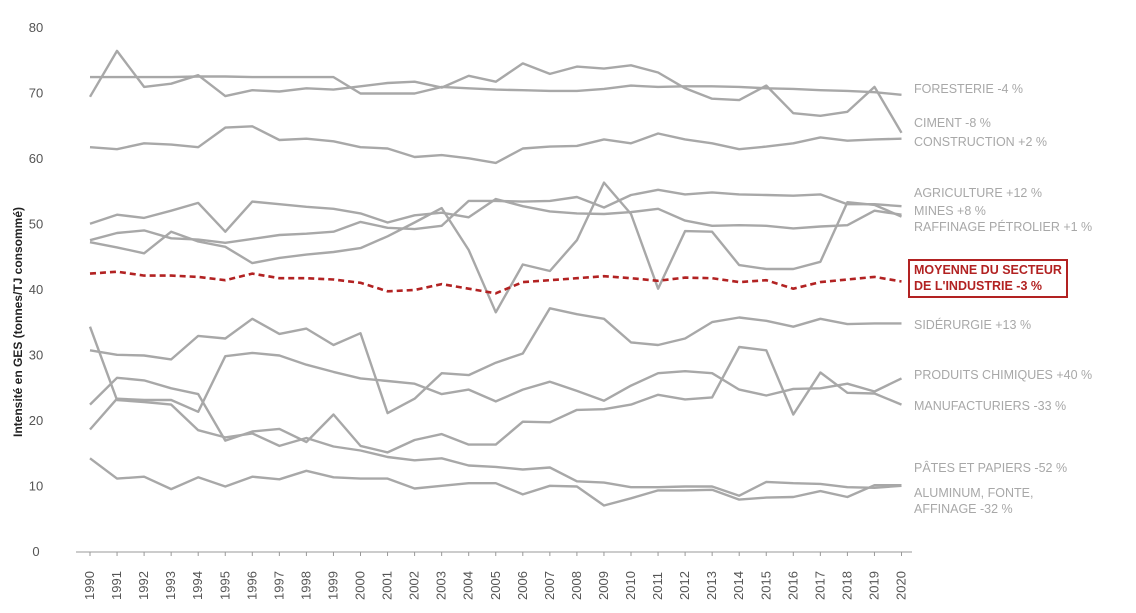  I want to click on x-tick-label: 2018, so click(846, 585).